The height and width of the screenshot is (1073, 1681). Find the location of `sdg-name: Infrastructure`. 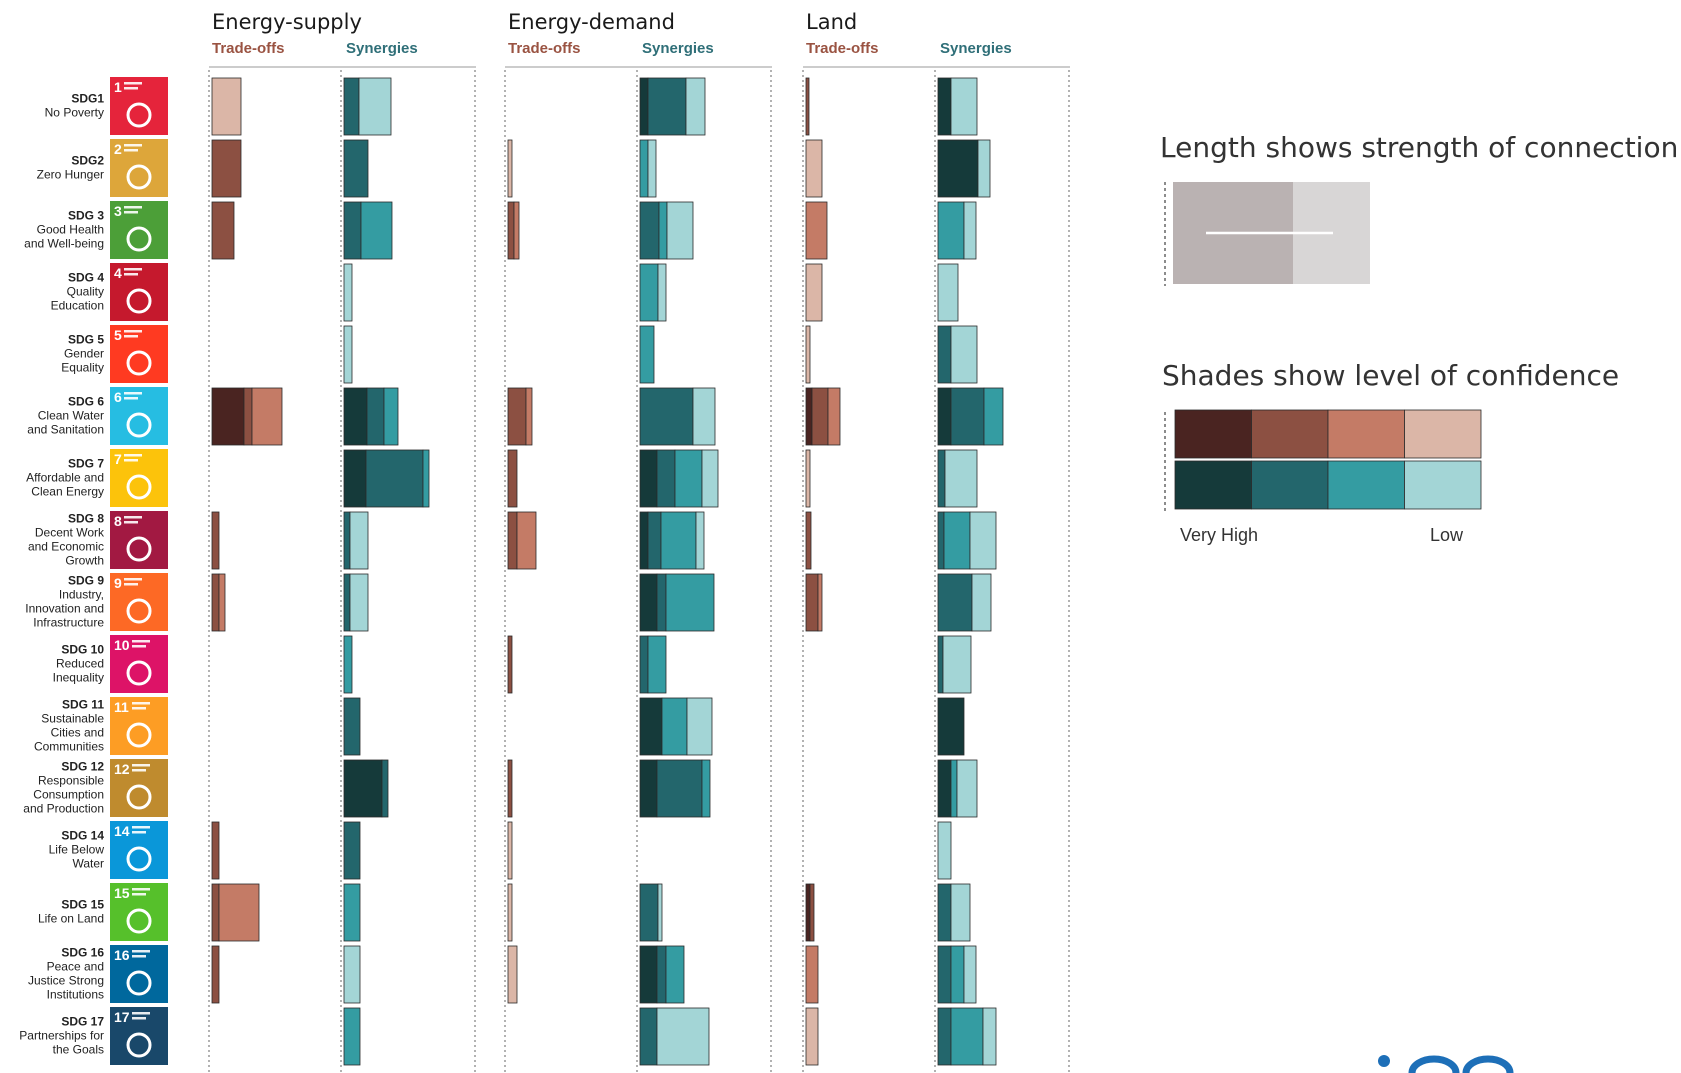

sdg-name: Infrastructure is located at coordinates (68, 623).